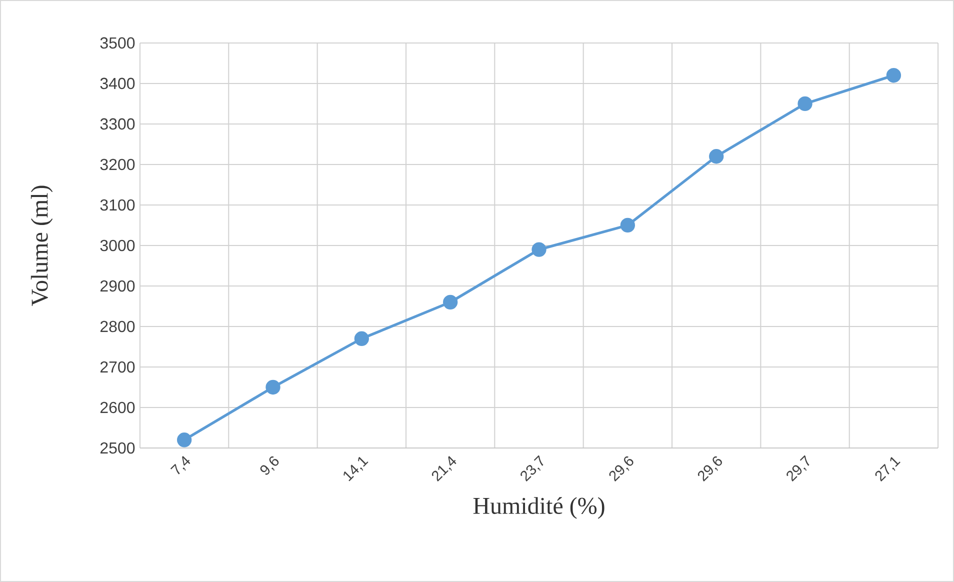  What do you see at coordinates (117, 448) in the screenshot?
I see `y-tick-label: 2500` at bounding box center [117, 448].